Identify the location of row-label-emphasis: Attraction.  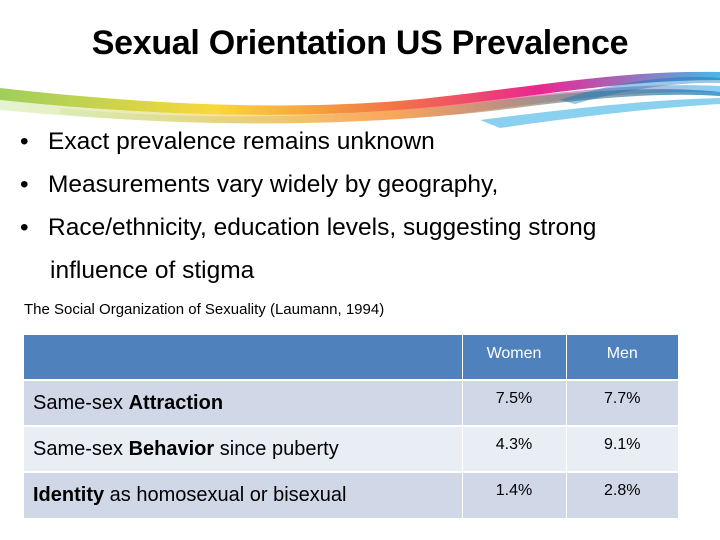
(176, 402).